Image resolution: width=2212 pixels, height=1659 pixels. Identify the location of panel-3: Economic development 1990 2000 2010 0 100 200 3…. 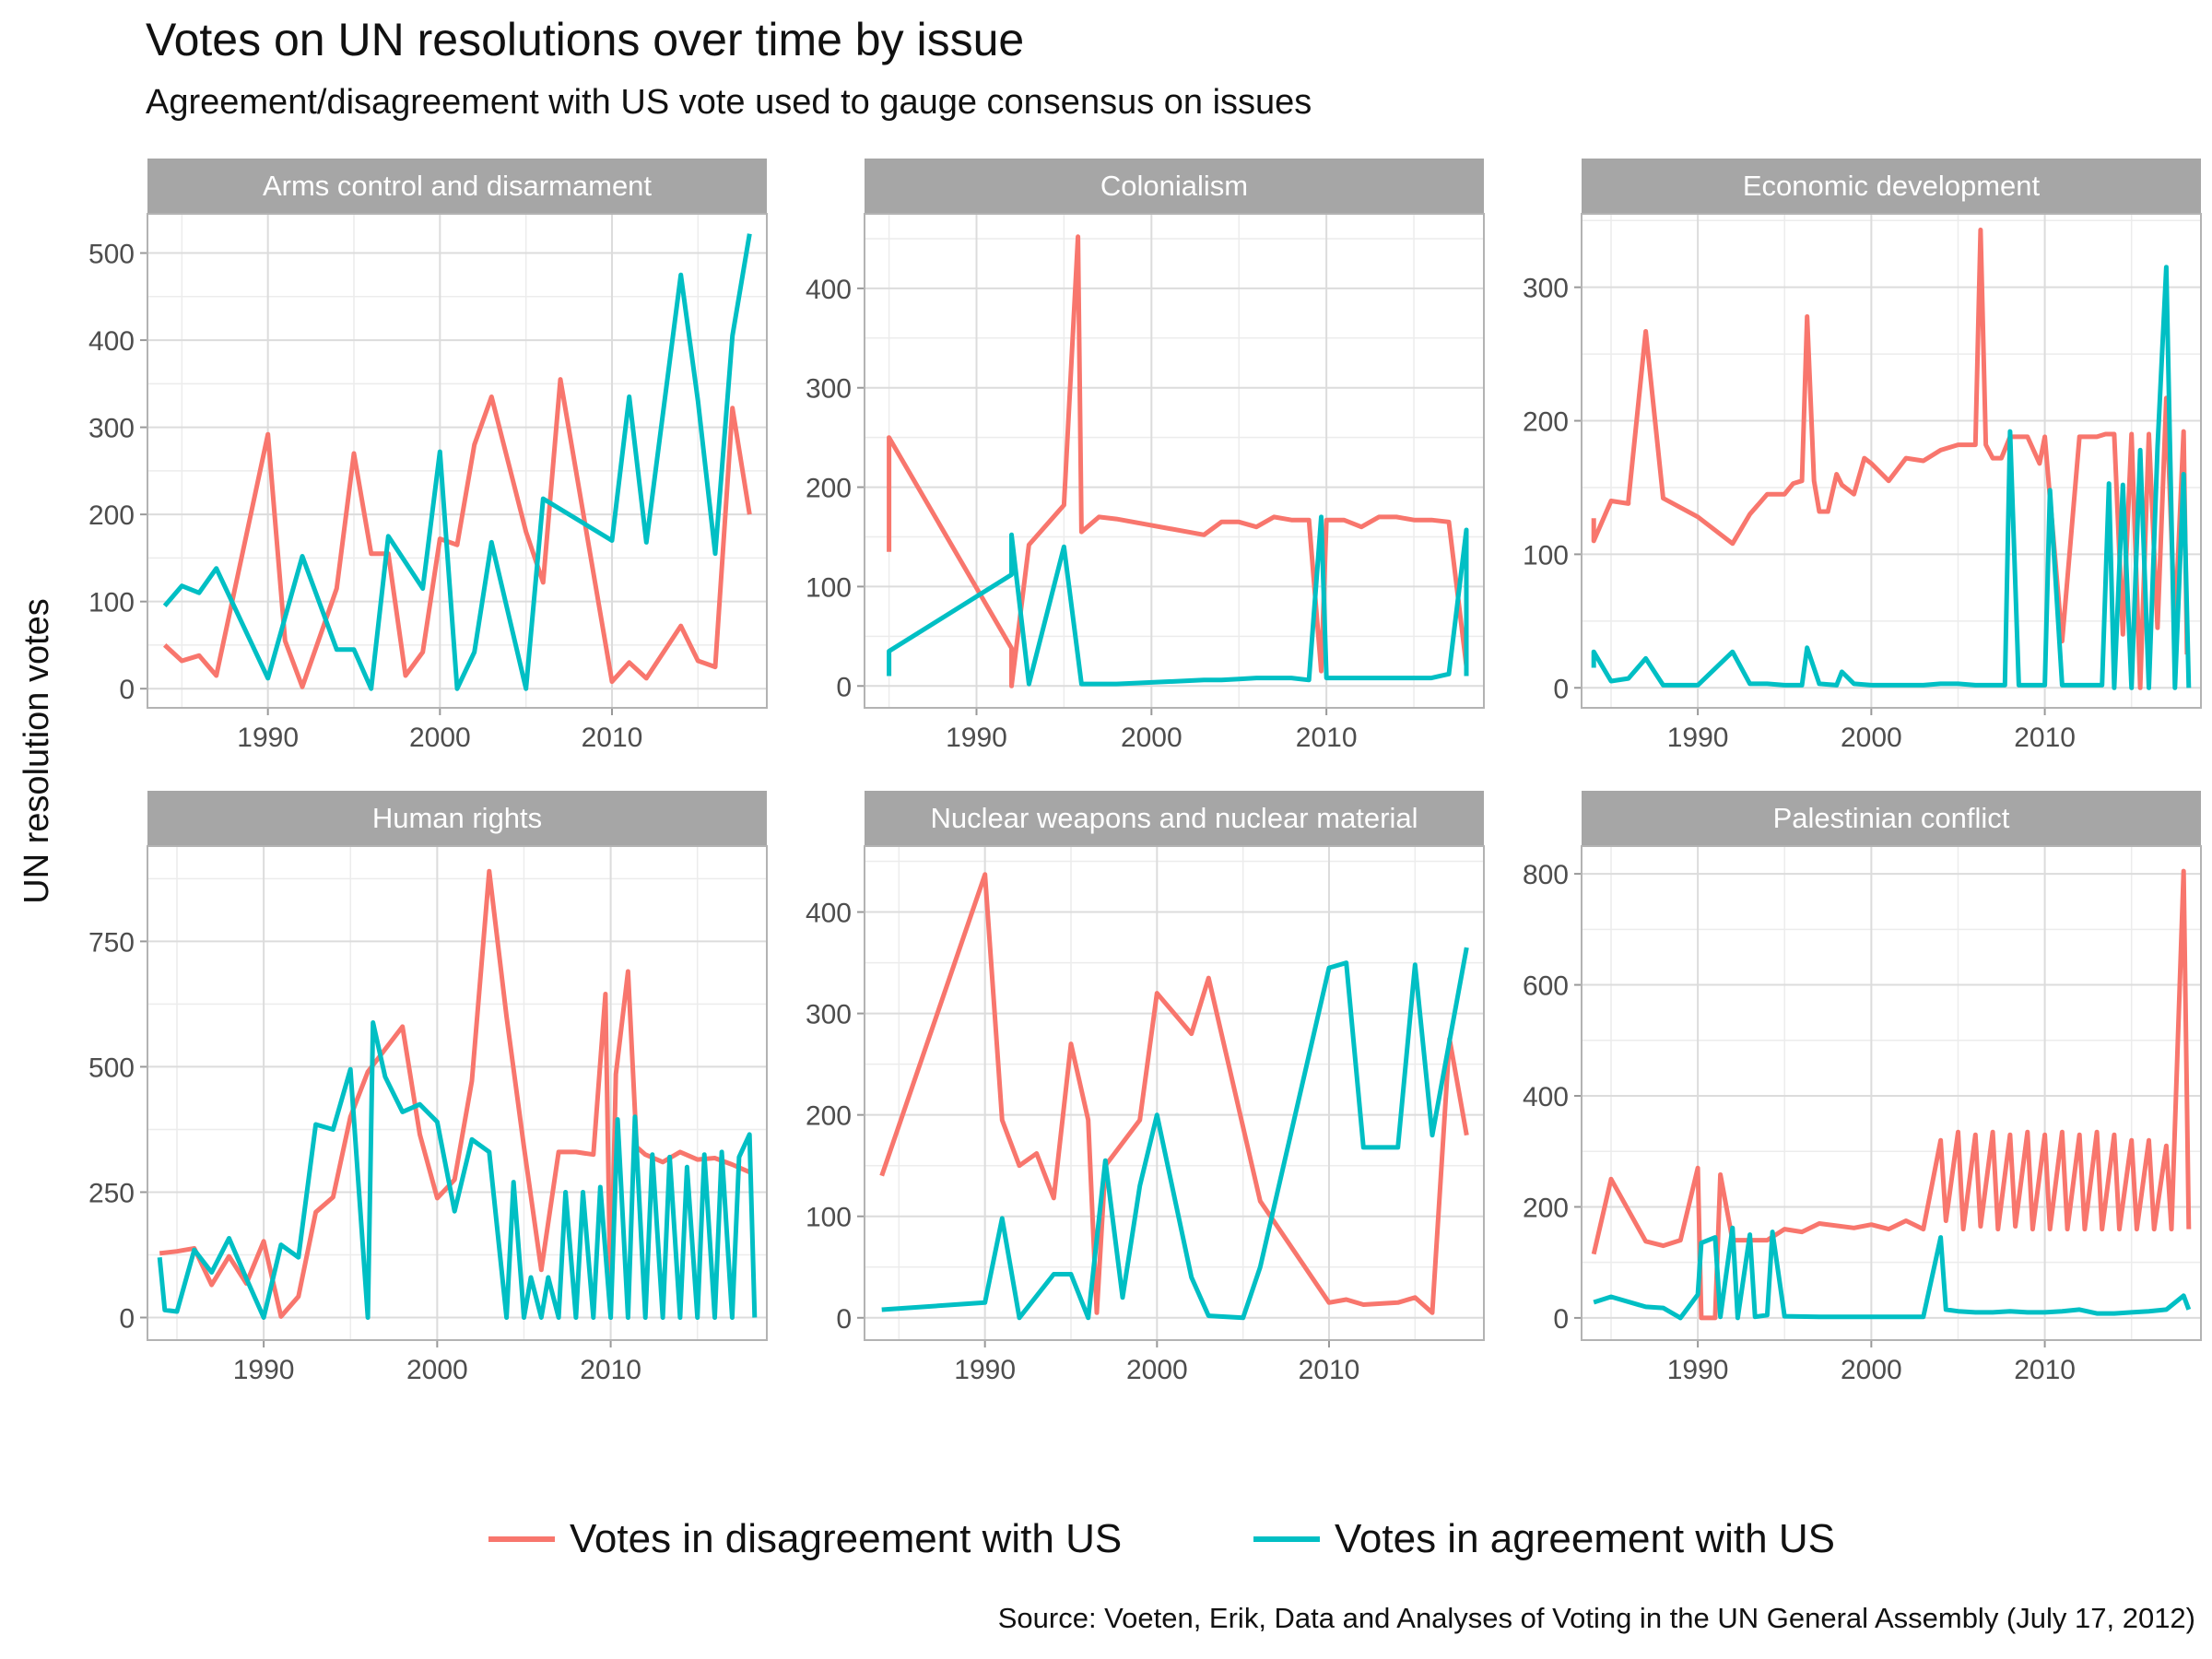
(1862, 456).